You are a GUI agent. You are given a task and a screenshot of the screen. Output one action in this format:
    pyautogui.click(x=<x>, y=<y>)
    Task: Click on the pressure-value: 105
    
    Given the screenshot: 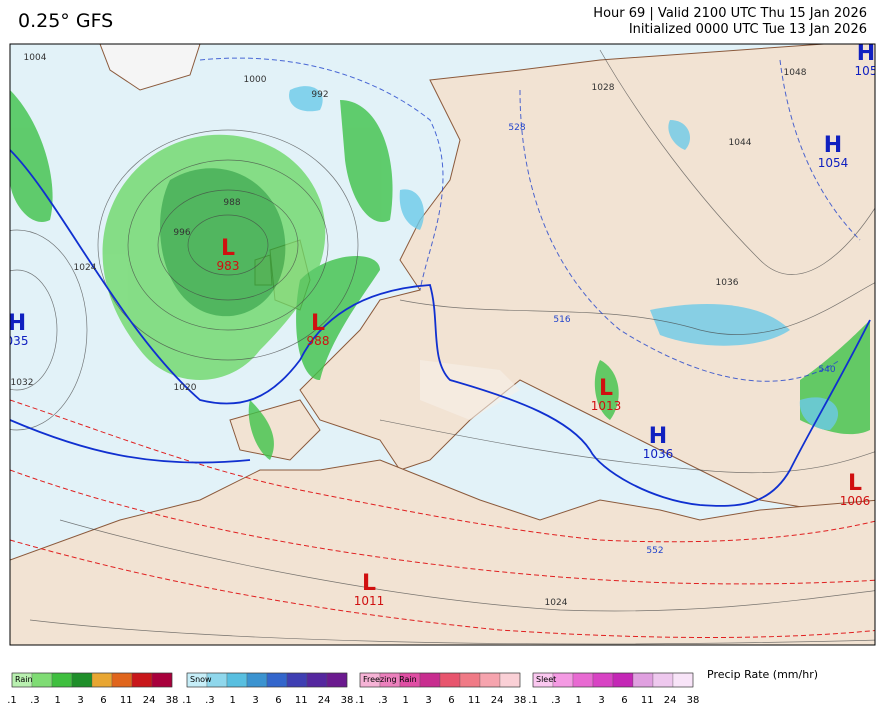 What is the action you would take?
    pyautogui.click(x=866, y=71)
    